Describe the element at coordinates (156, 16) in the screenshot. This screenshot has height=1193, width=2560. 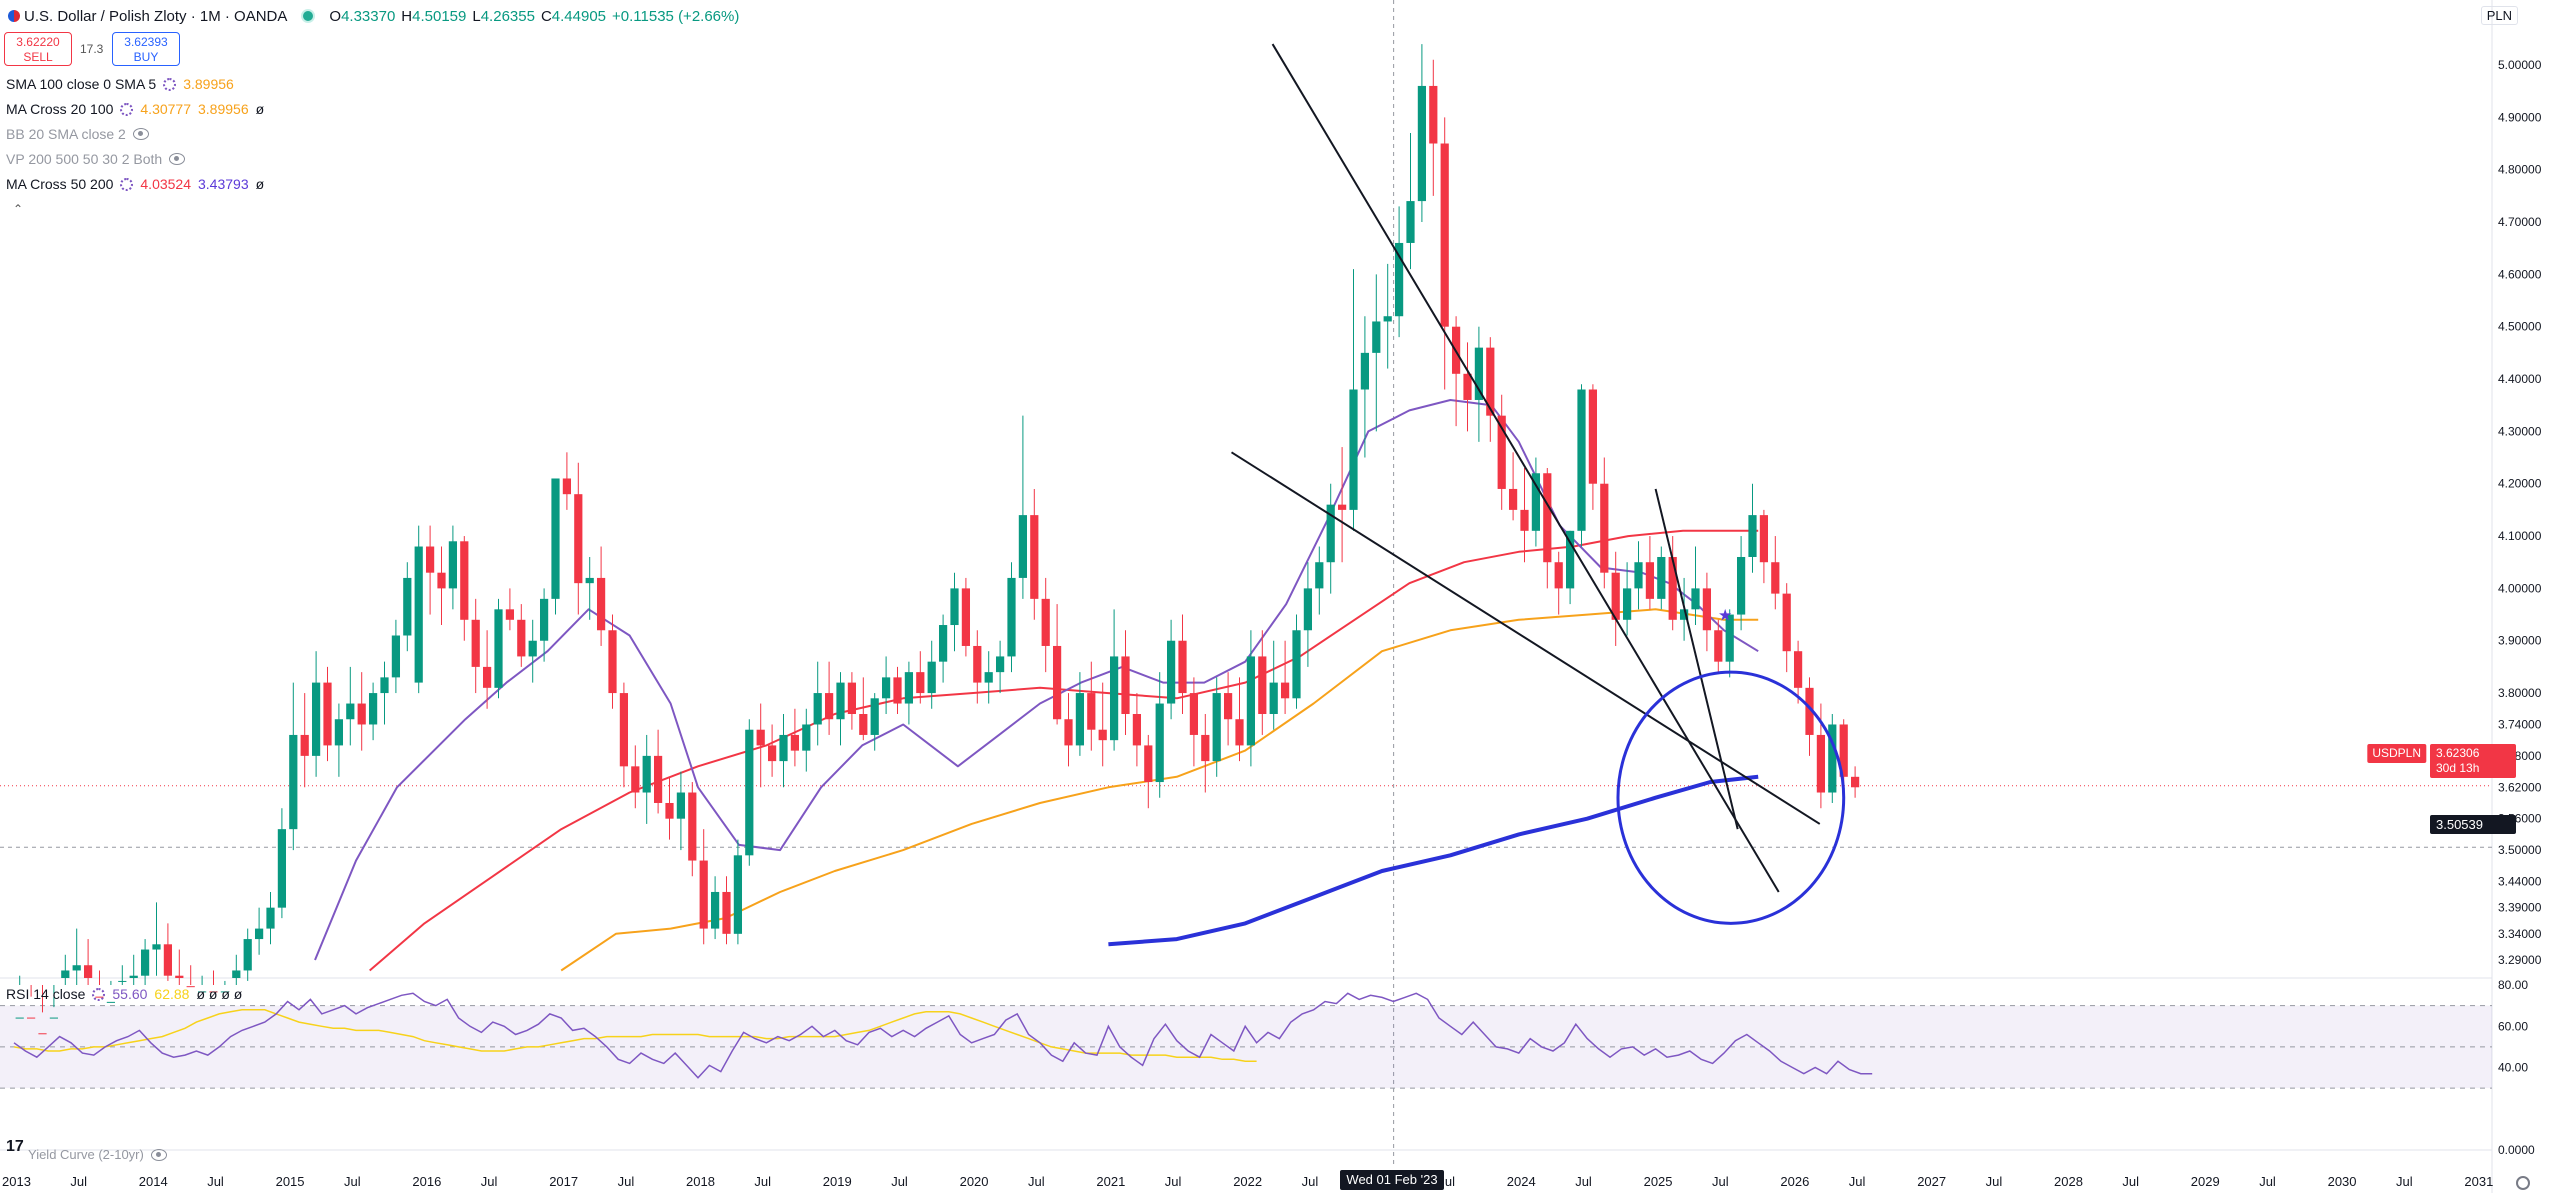
I see `symbol-title: U.S. Dollar / Polish Zloty · 1M · OANDA` at that location.